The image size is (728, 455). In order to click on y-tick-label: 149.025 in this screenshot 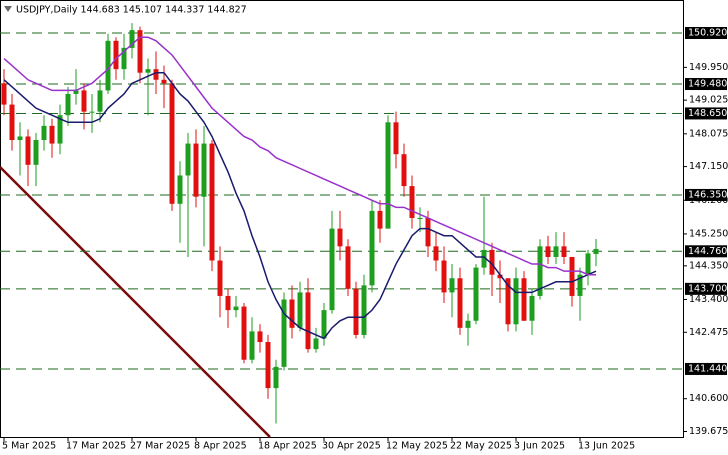, I will do `click(708, 100)`.